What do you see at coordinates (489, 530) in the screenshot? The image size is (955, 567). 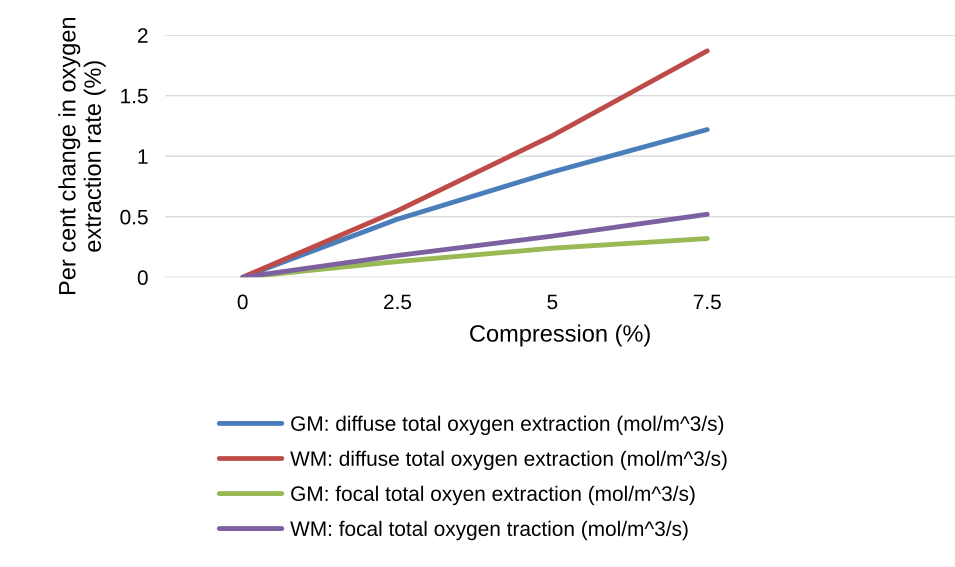 I see `legend-label: WM: focal total oxygen traction (mol/m^3/s)` at bounding box center [489, 530].